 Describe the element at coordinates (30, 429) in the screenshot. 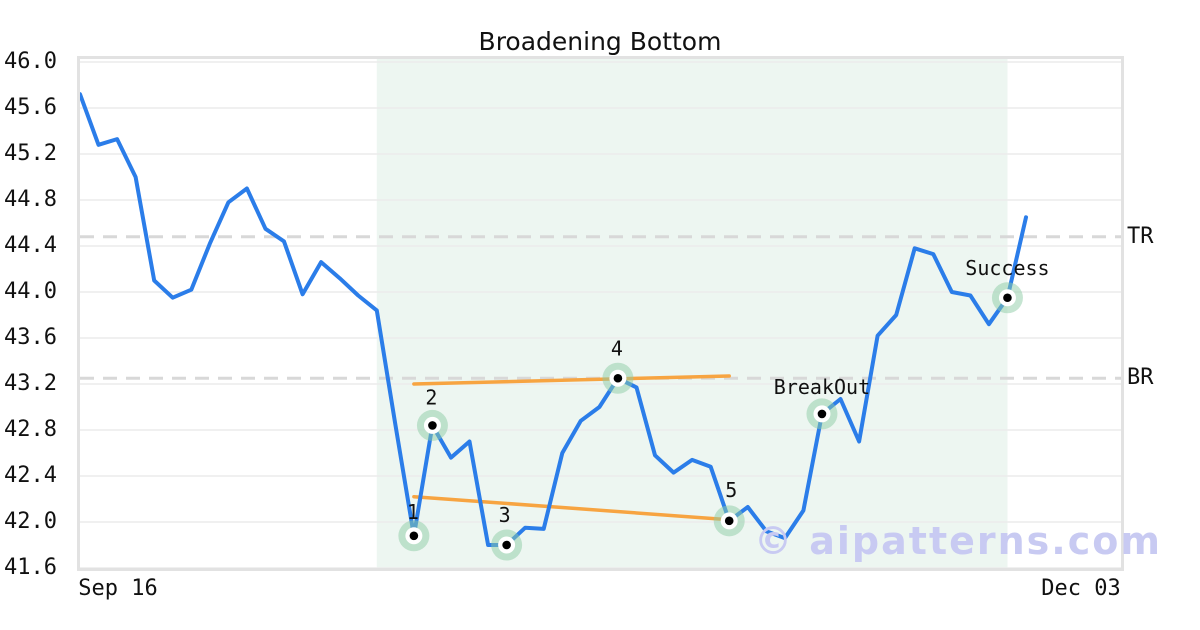

I see `y-axis-tick-label: 42.8` at that location.